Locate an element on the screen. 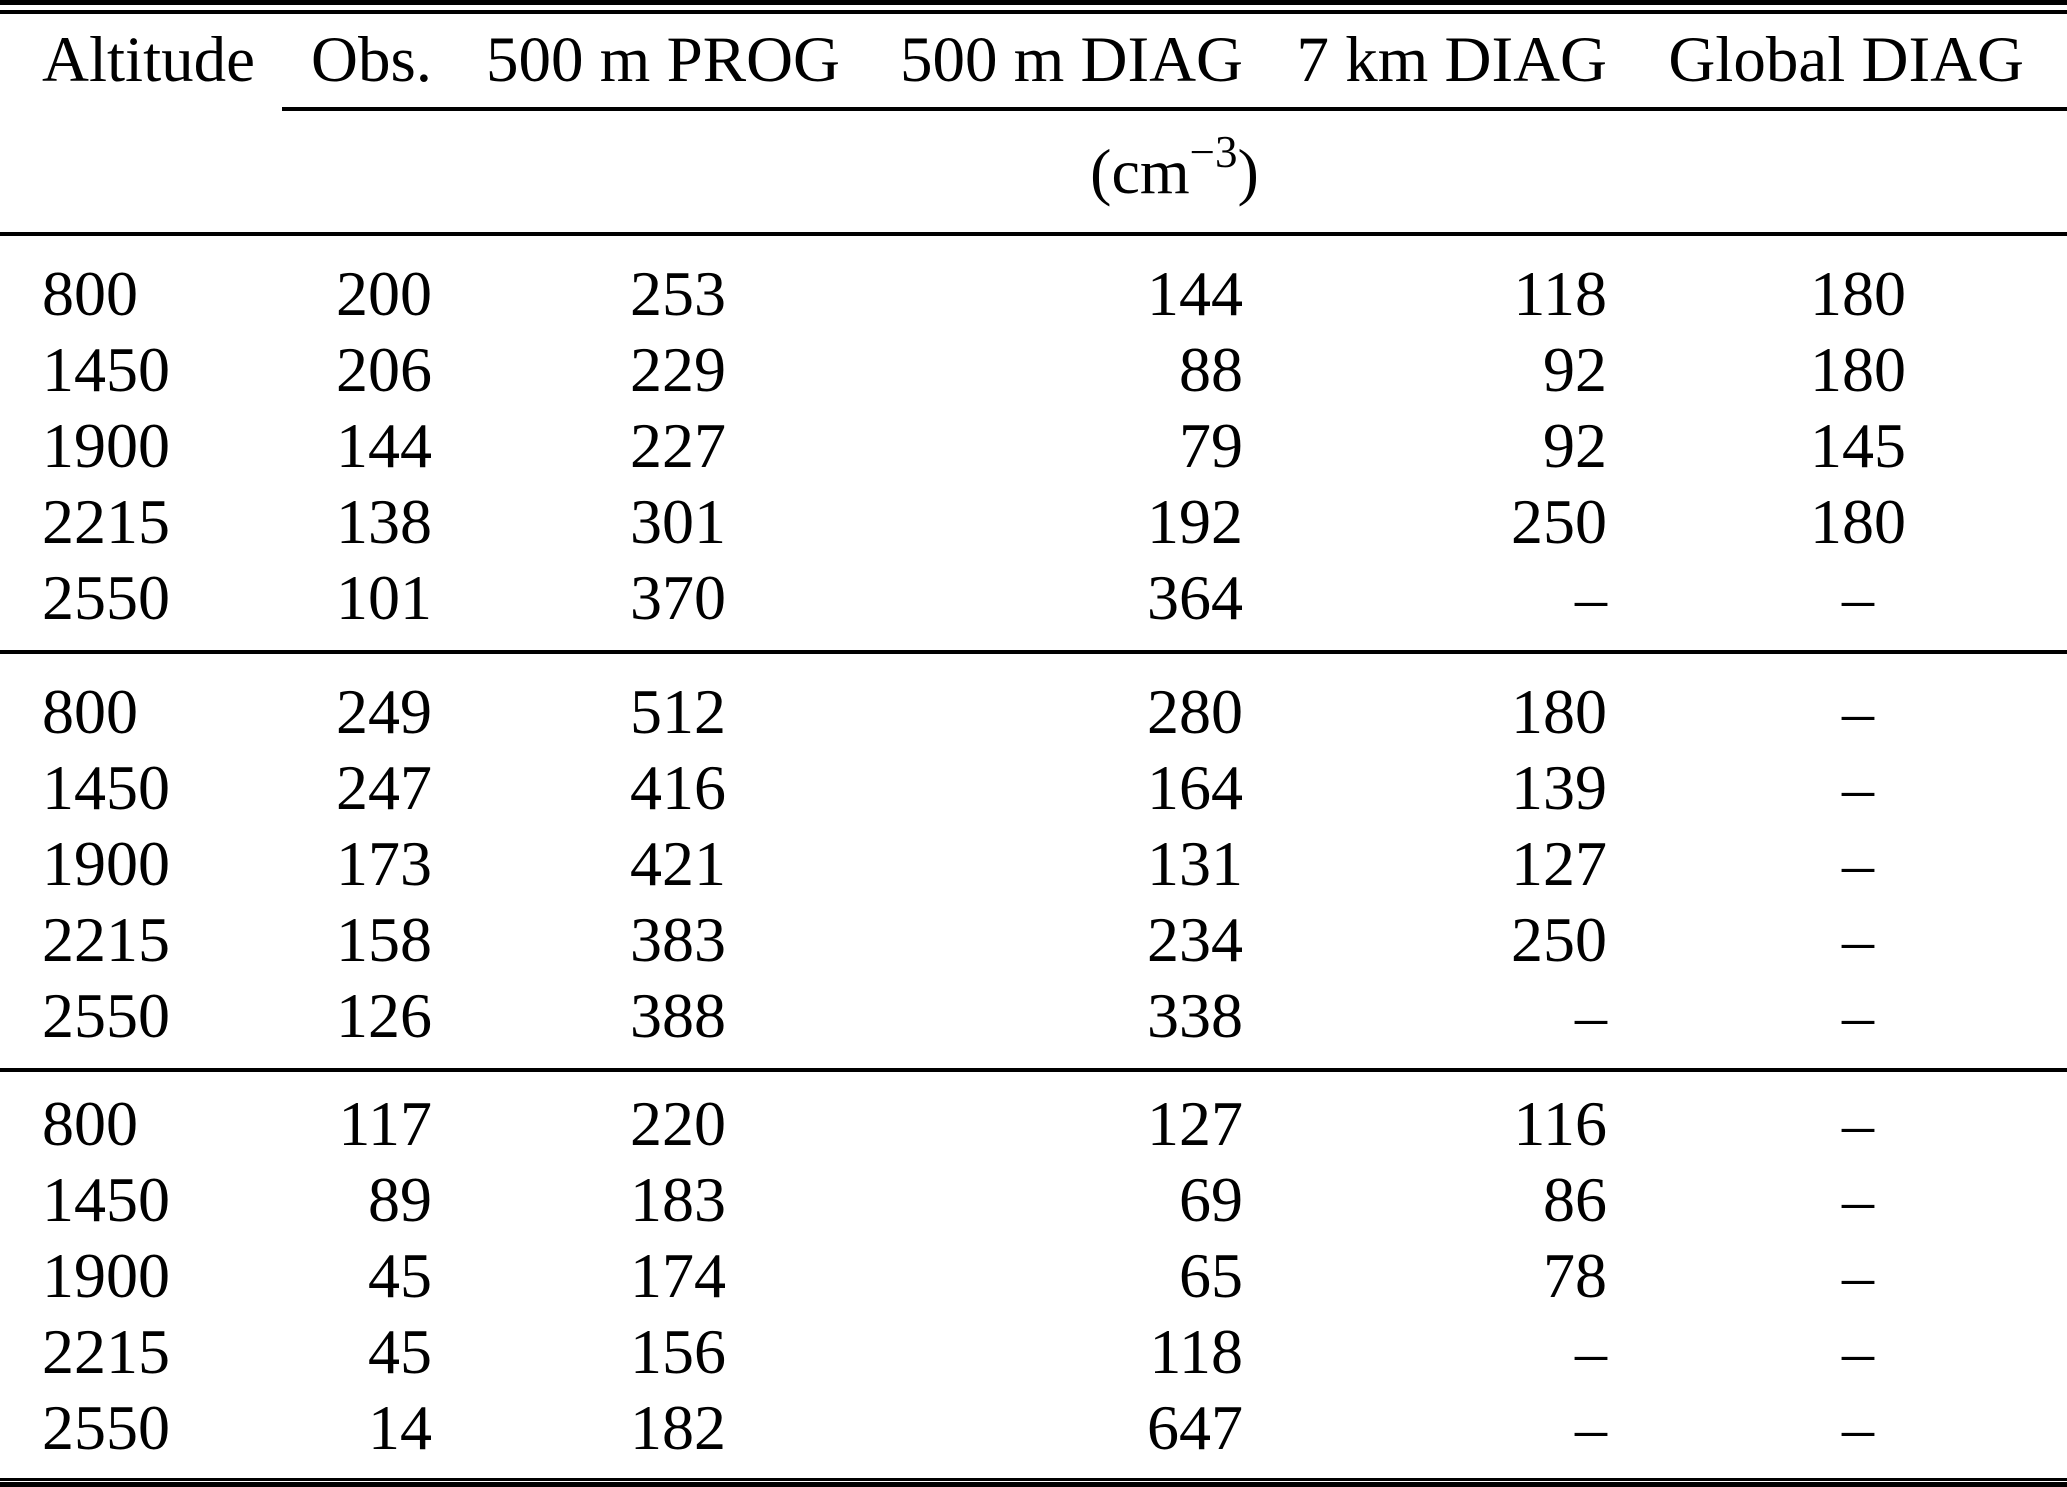 The image size is (2067, 1487). table-row: 1900 144 227 79 92 145 is located at coordinates (1033, 446).